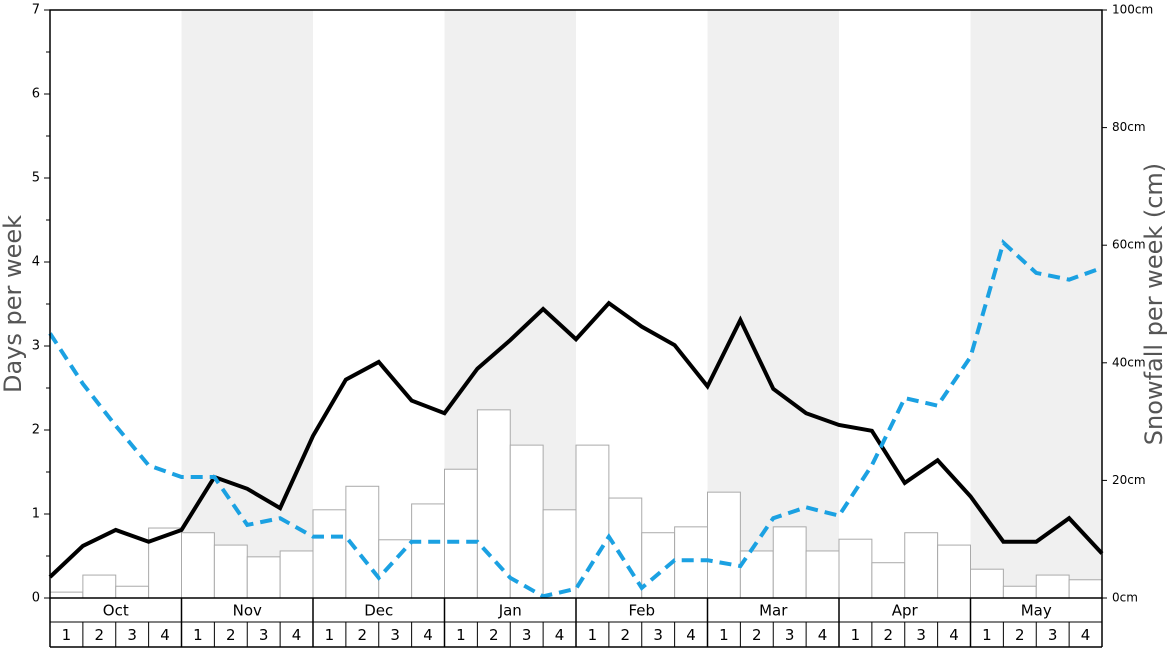  What do you see at coordinates (1132, 10) in the screenshot?
I see `y2-tick-label: 100cm` at bounding box center [1132, 10].